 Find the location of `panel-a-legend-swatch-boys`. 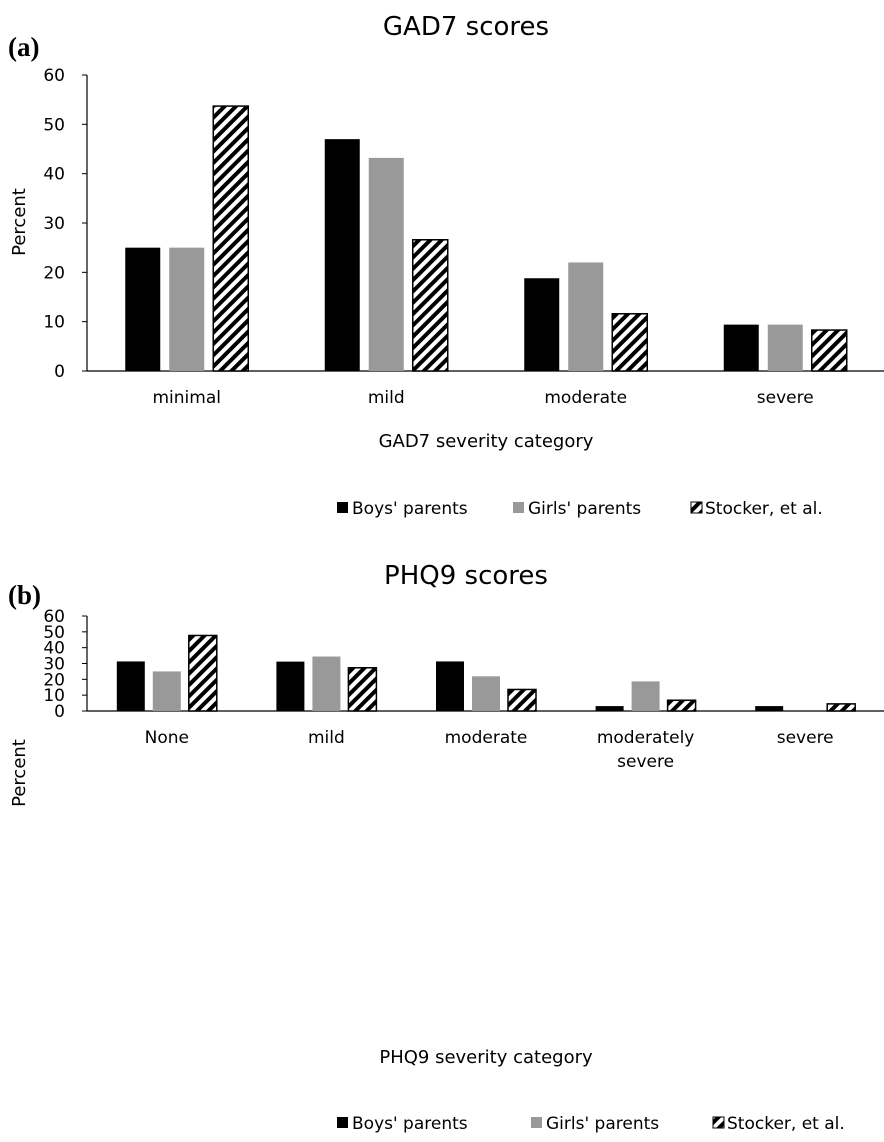

panel-a-legend-swatch-boys is located at coordinates (342, 507).